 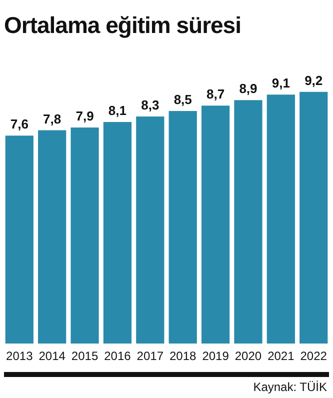 I want to click on x-tick-label: 2016, so click(x=118, y=356).